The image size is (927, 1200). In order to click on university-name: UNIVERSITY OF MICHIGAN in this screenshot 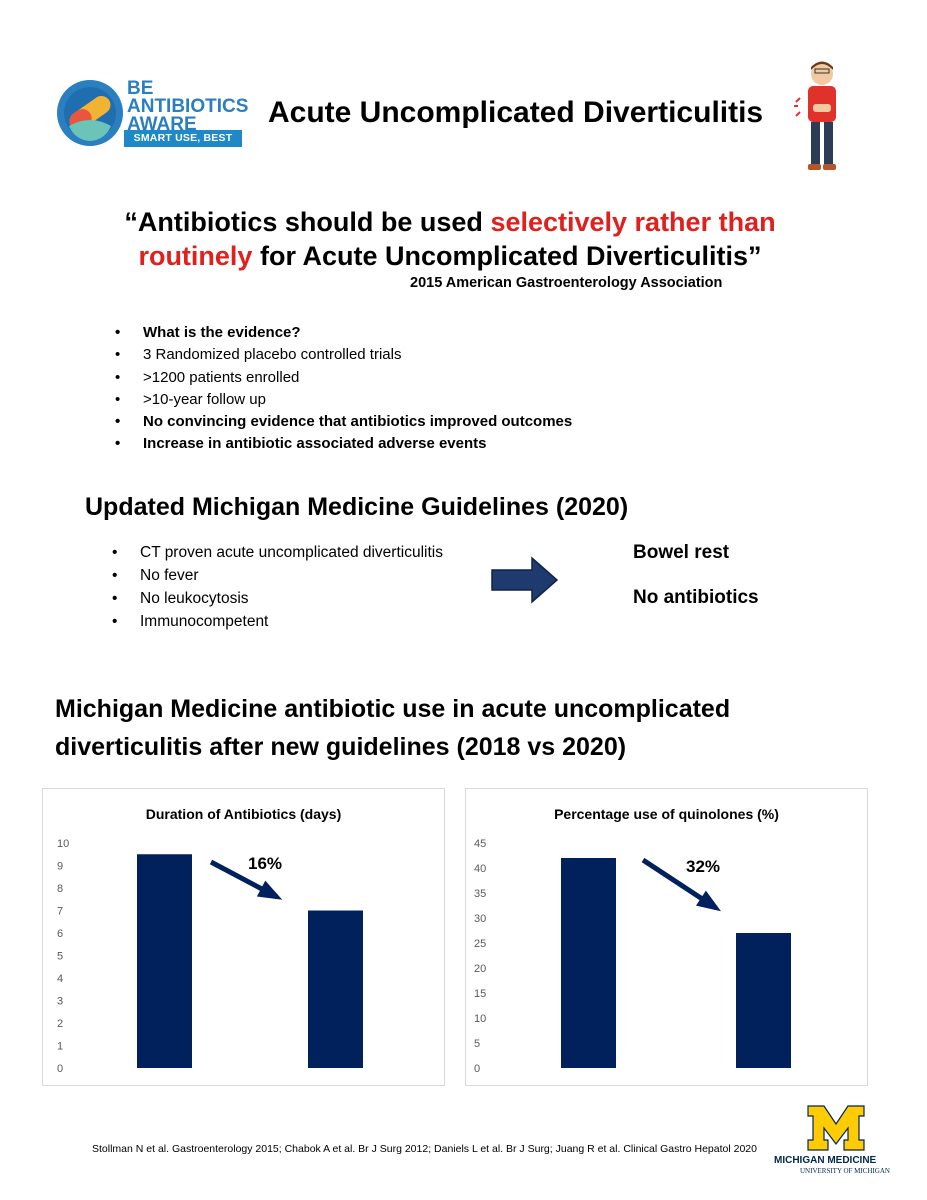, I will do `click(845, 1171)`.